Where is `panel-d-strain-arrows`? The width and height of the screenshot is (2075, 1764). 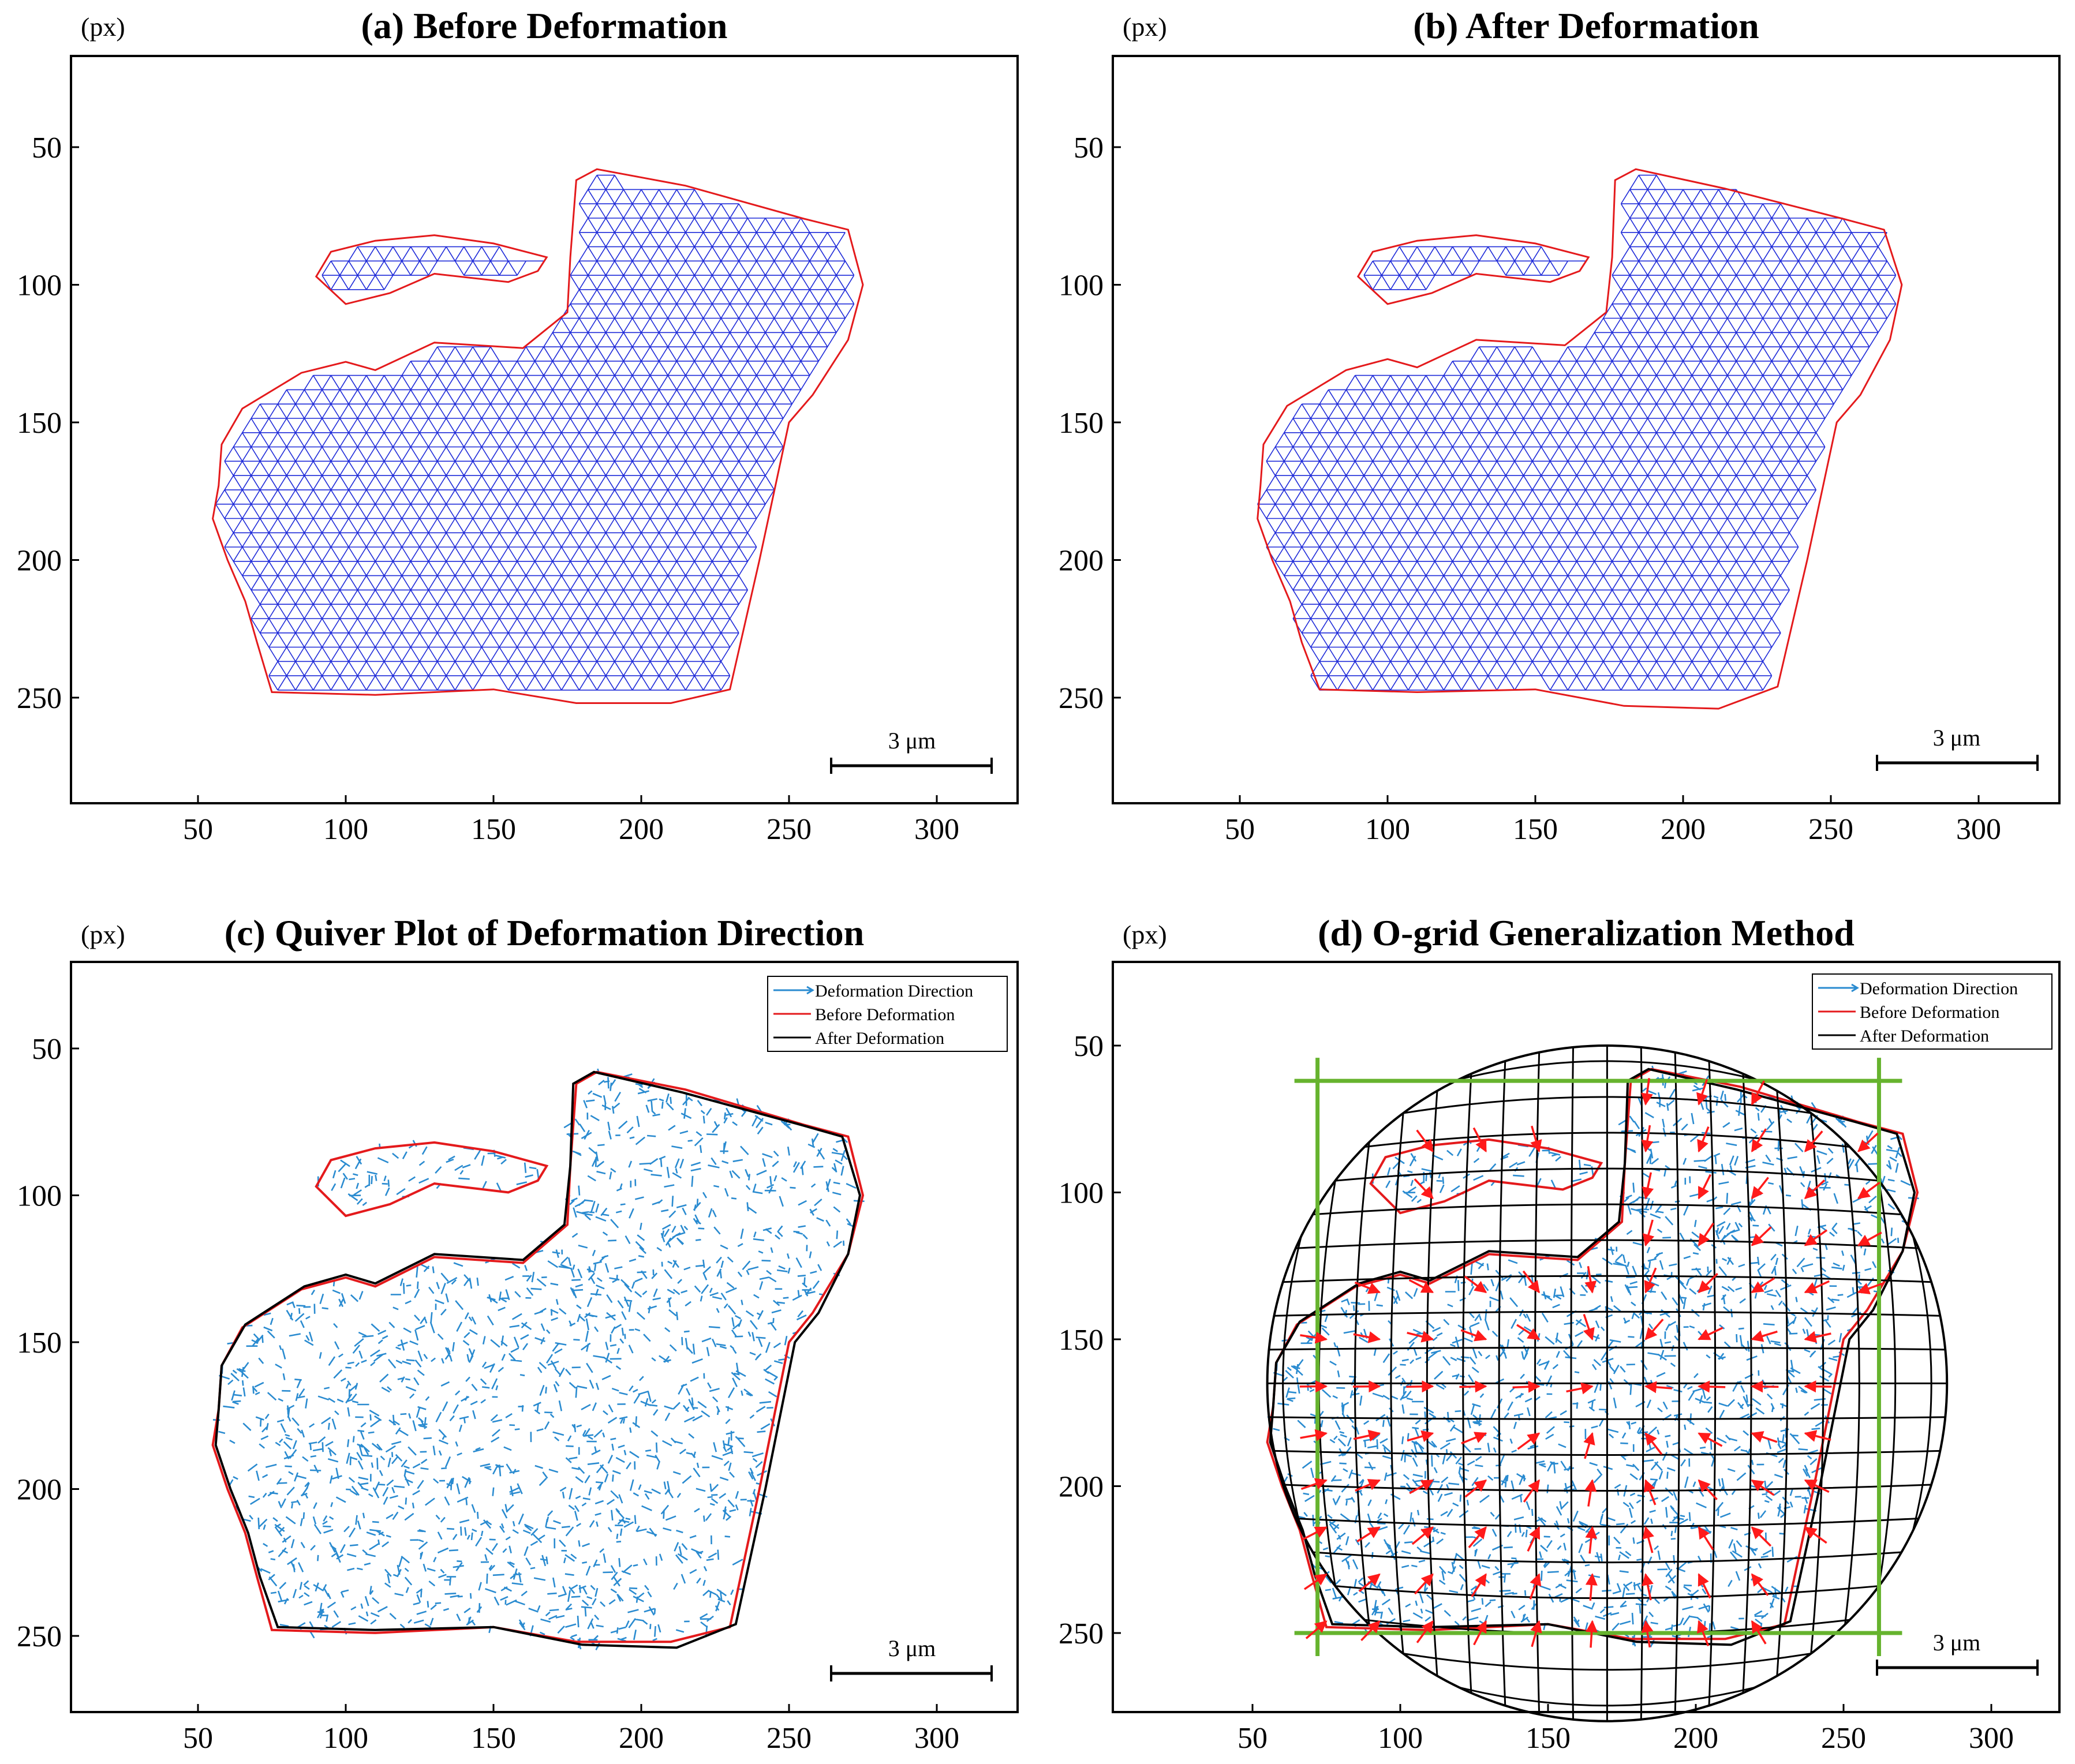
panel-d-strain-arrows is located at coordinates (1591, 1363).